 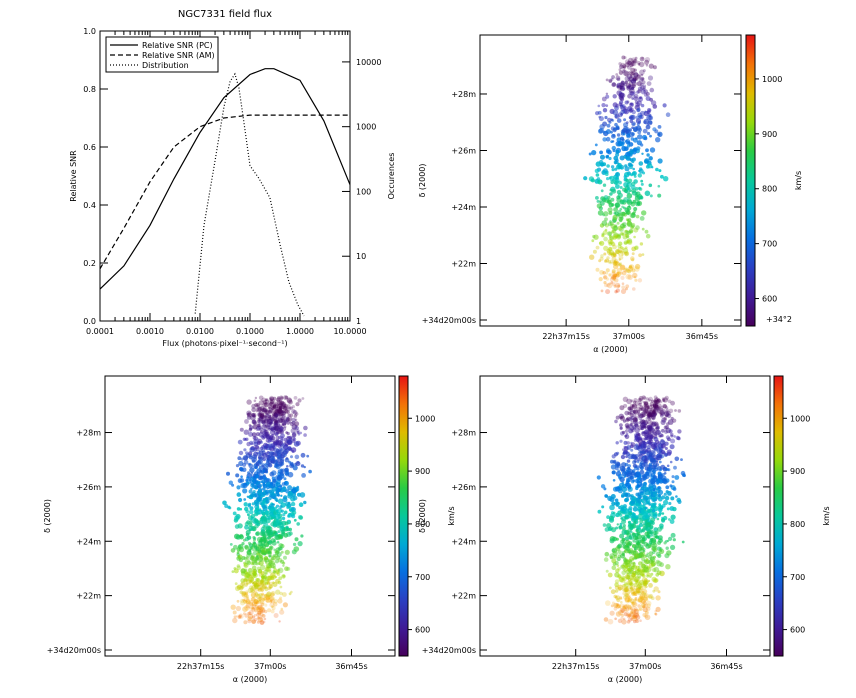 What do you see at coordinates (463, 94) in the screenshot?
I see `map-y-tick-label: +28m` at bounding box center [463, 94].